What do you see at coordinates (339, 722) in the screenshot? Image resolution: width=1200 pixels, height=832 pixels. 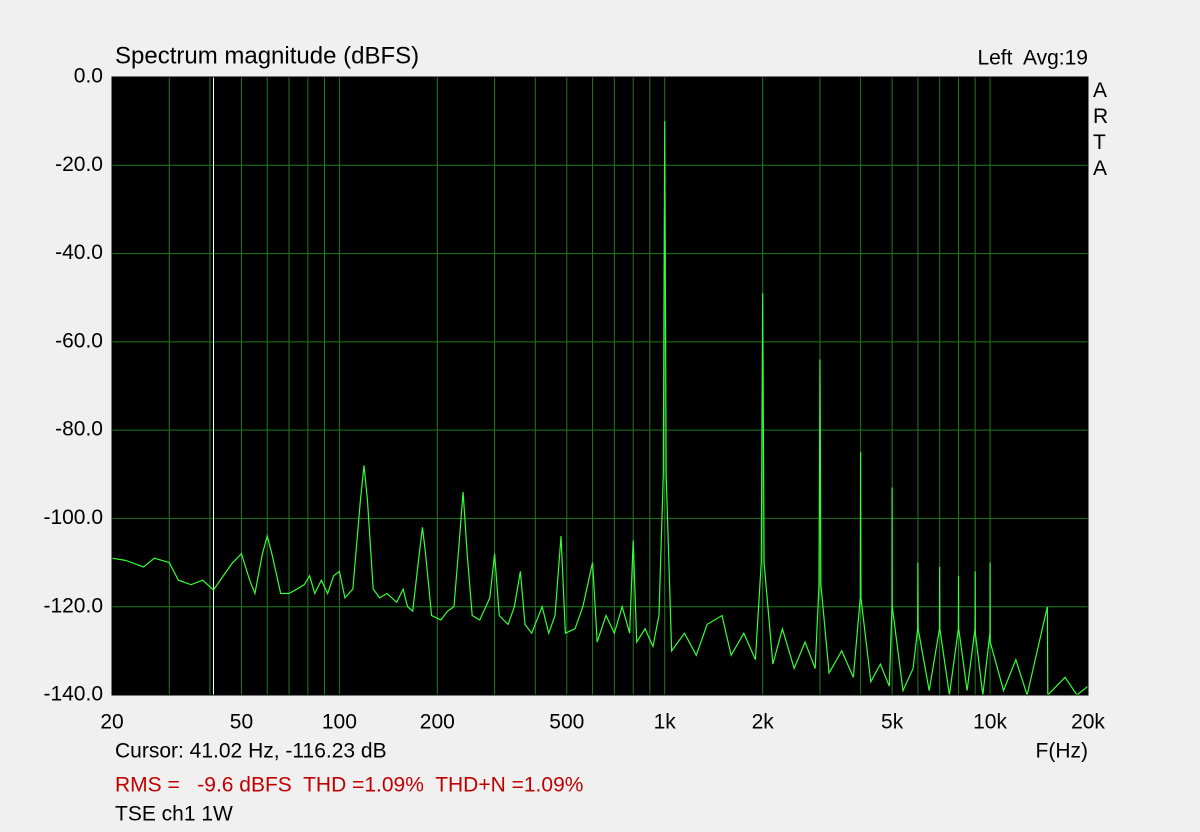 I see `x-tick-label: 100` at bounding box center [339, 722].